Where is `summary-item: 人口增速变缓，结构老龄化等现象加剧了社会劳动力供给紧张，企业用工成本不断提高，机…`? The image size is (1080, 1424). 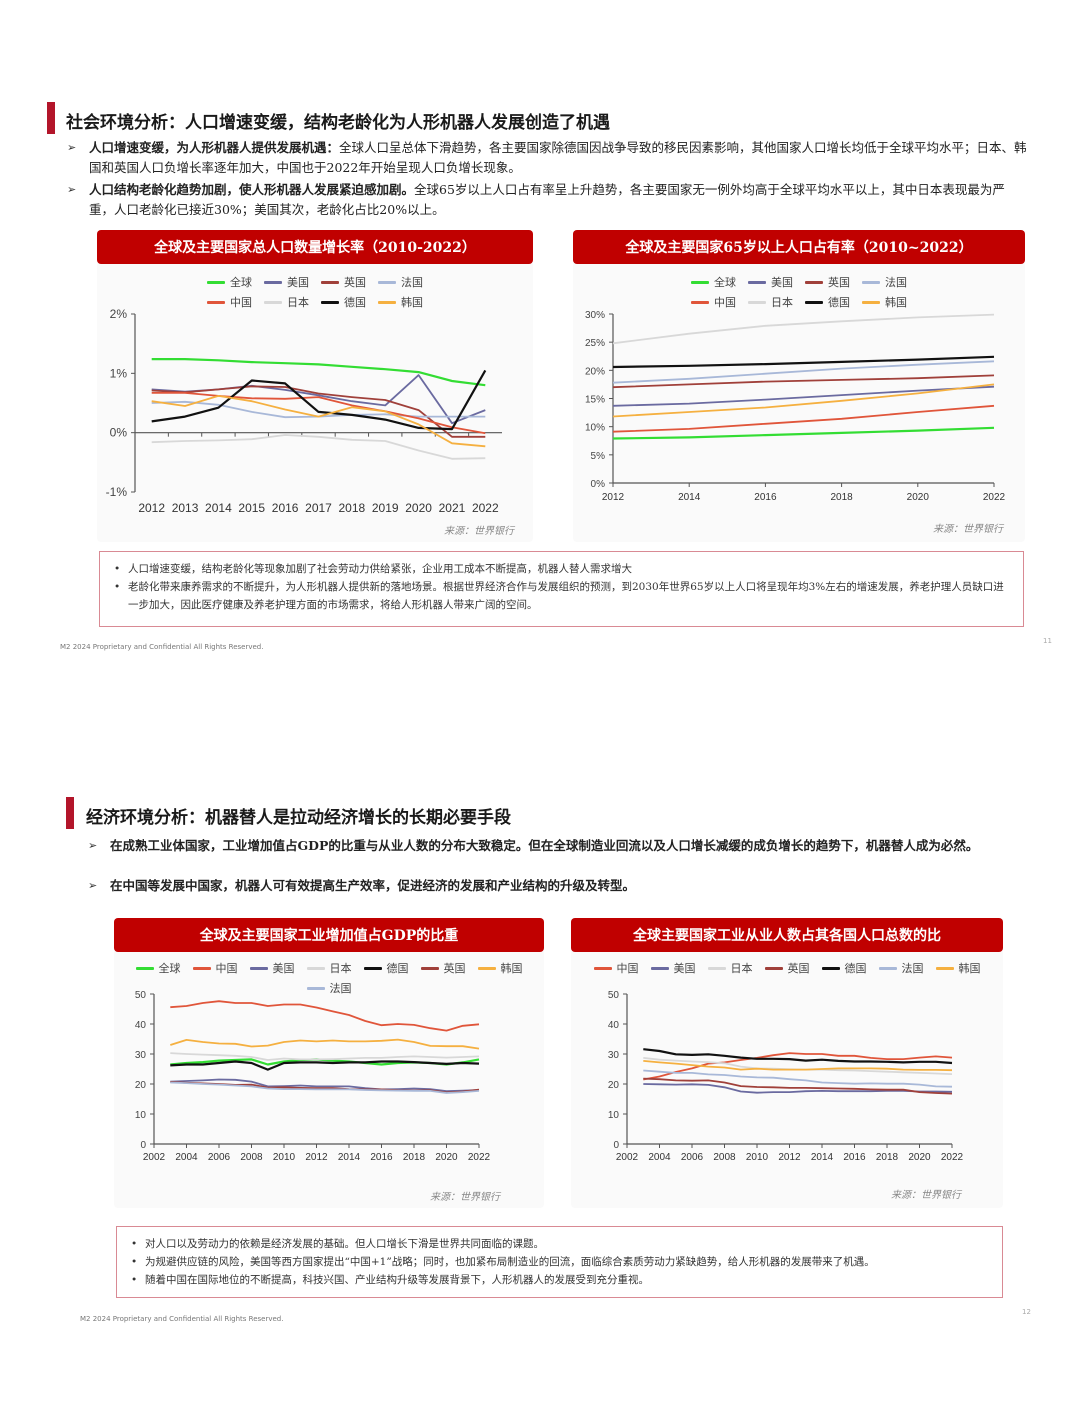 summary-item: 人口增速变缓，结构老龄化等现象加剧了社会劳动力供给紧张，企业用工成本不断提高，机… is located at coordinates (561, 569).